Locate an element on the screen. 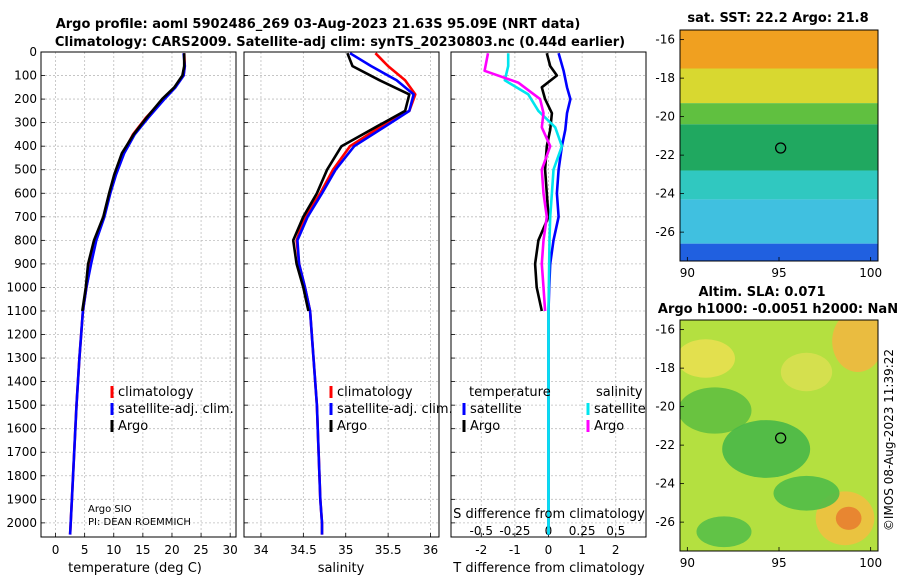 The image size is (900, 580). depth-tick-label: 1300 is located at coordinates (21, 358).